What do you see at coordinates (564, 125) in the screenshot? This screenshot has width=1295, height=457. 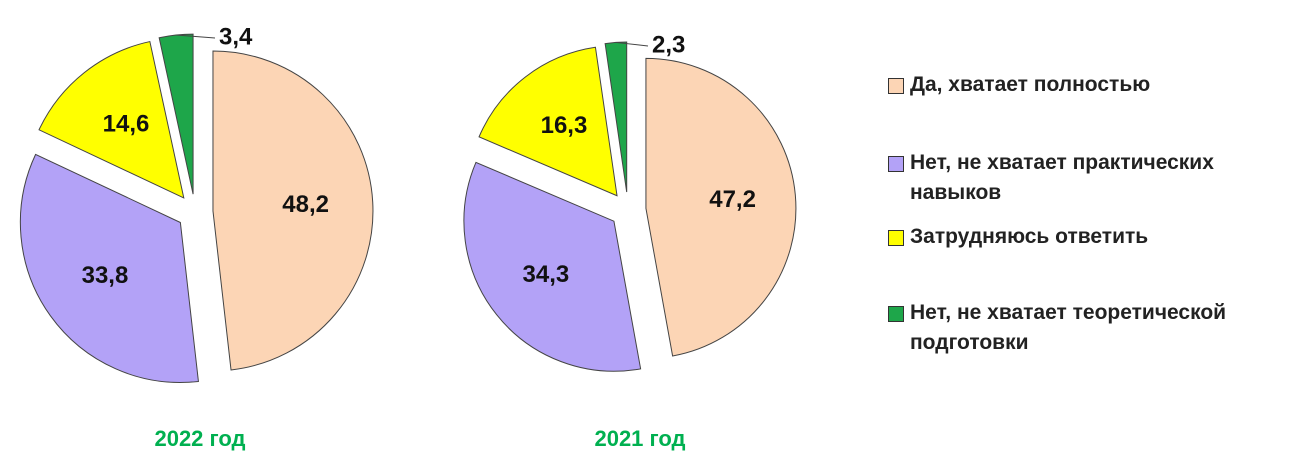 I see `data-label: 16,3` at bounding box center [564, 125].